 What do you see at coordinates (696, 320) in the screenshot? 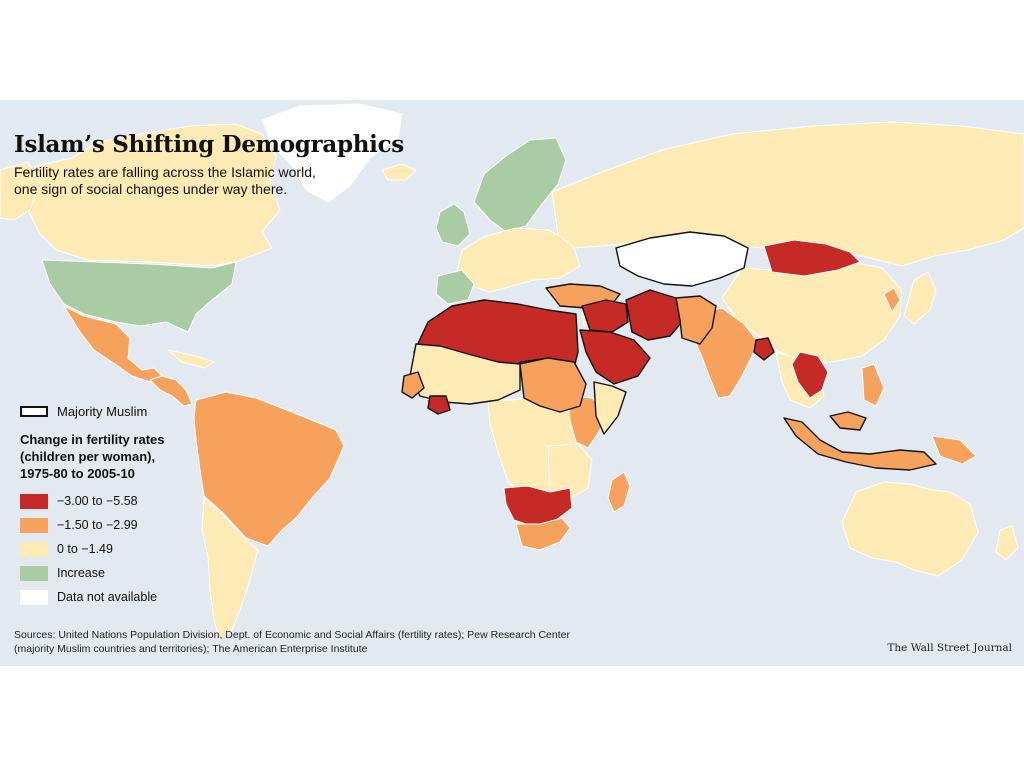
I see `afghanistan-pakistan` at bounding box center [696, 320].